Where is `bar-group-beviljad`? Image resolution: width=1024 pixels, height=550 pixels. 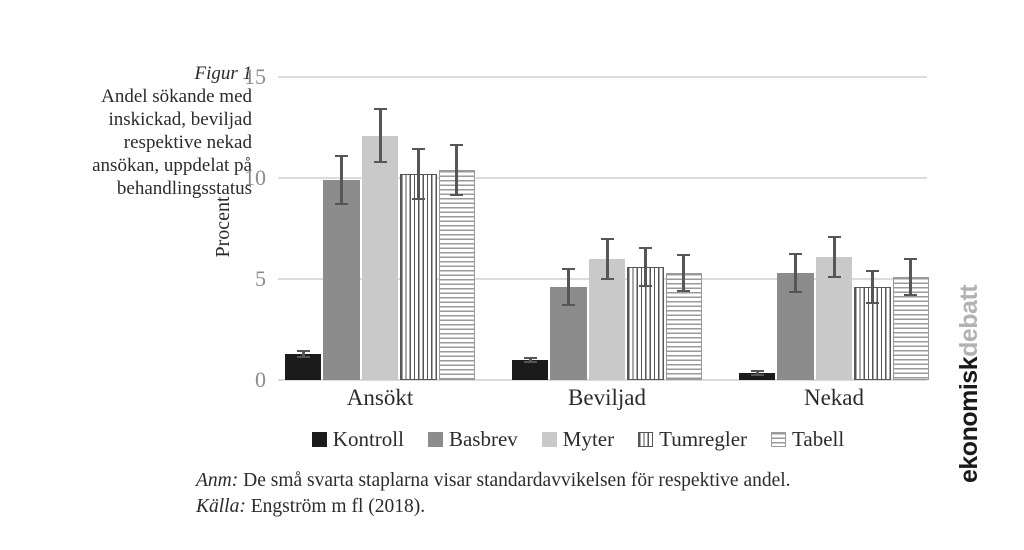 bar-group-beviljad is located at coordinates (607, 228).